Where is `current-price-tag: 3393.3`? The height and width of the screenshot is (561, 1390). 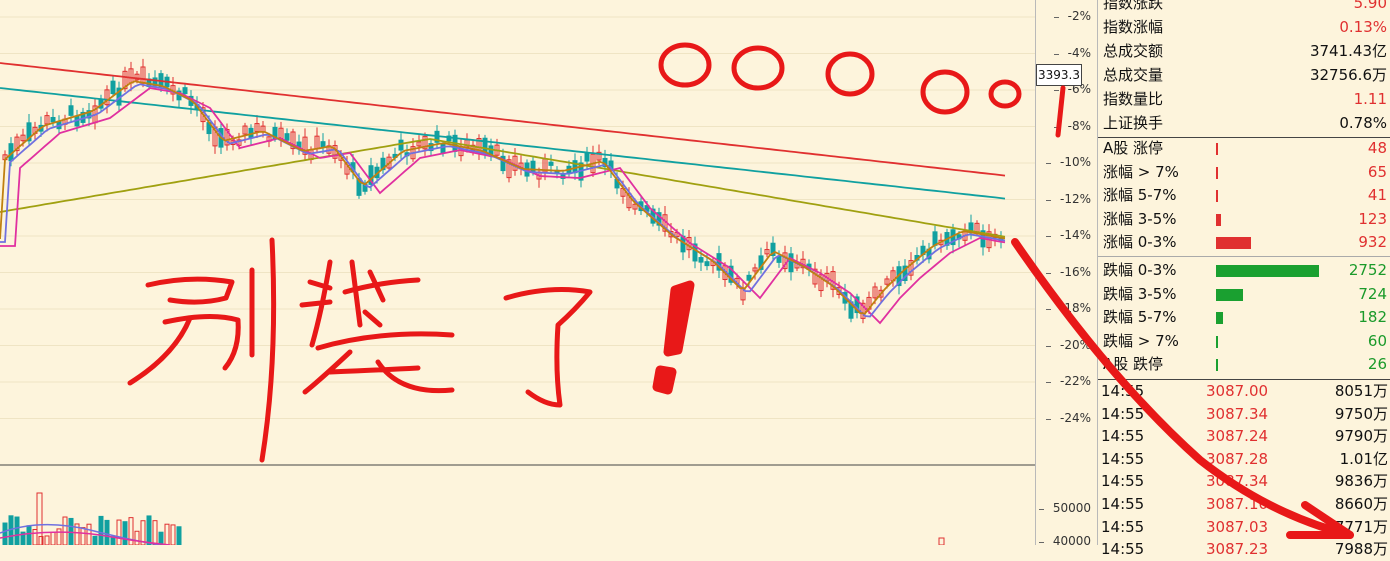 current-price-tag: 3393.3 is located at coordinates (1059, 75).